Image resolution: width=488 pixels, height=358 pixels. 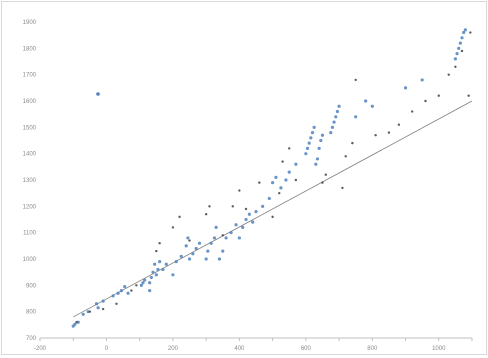 What do you see at coordinates (31, 313) in the screenshot?
I see `y-tick-label: 800` at bounding box center [31, 313].